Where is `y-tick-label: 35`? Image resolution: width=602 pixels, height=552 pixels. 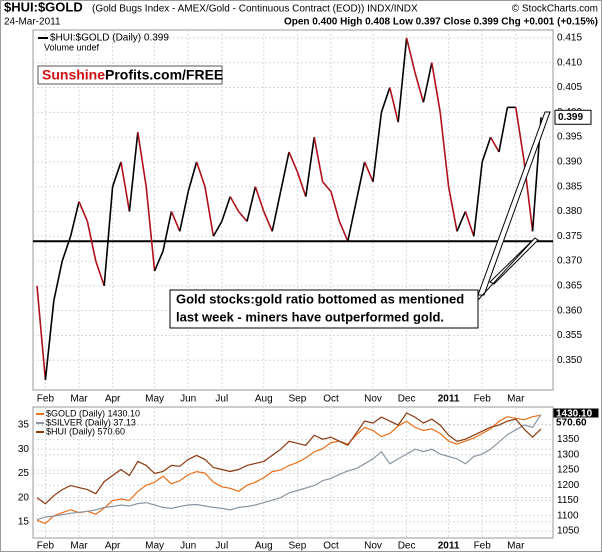 y-tick-label: 35 is located at coordinates (24, 425).